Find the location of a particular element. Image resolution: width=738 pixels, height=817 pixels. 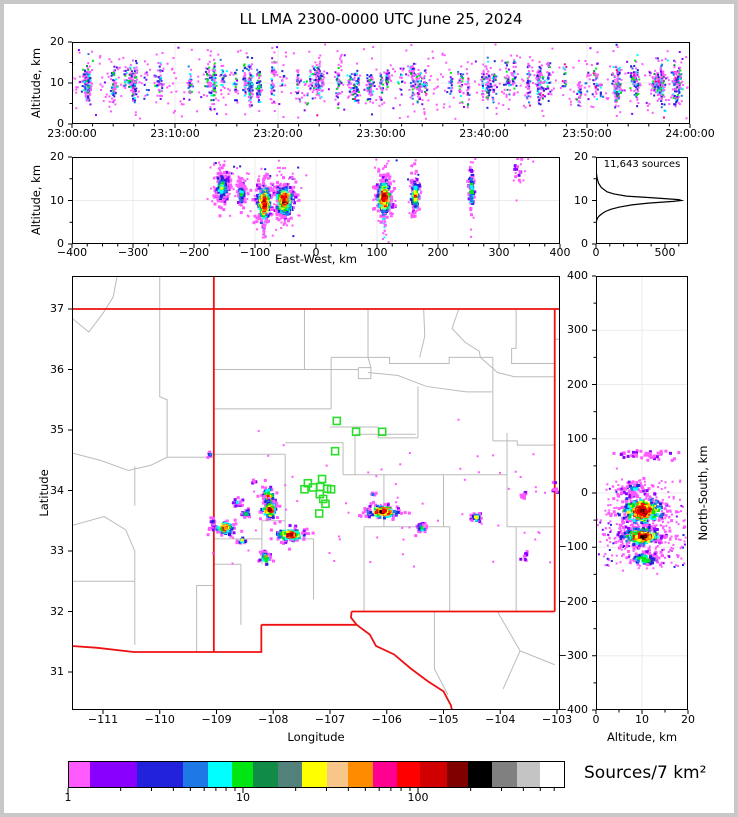

tick-label: 31 is located at coordinates (57, 671).